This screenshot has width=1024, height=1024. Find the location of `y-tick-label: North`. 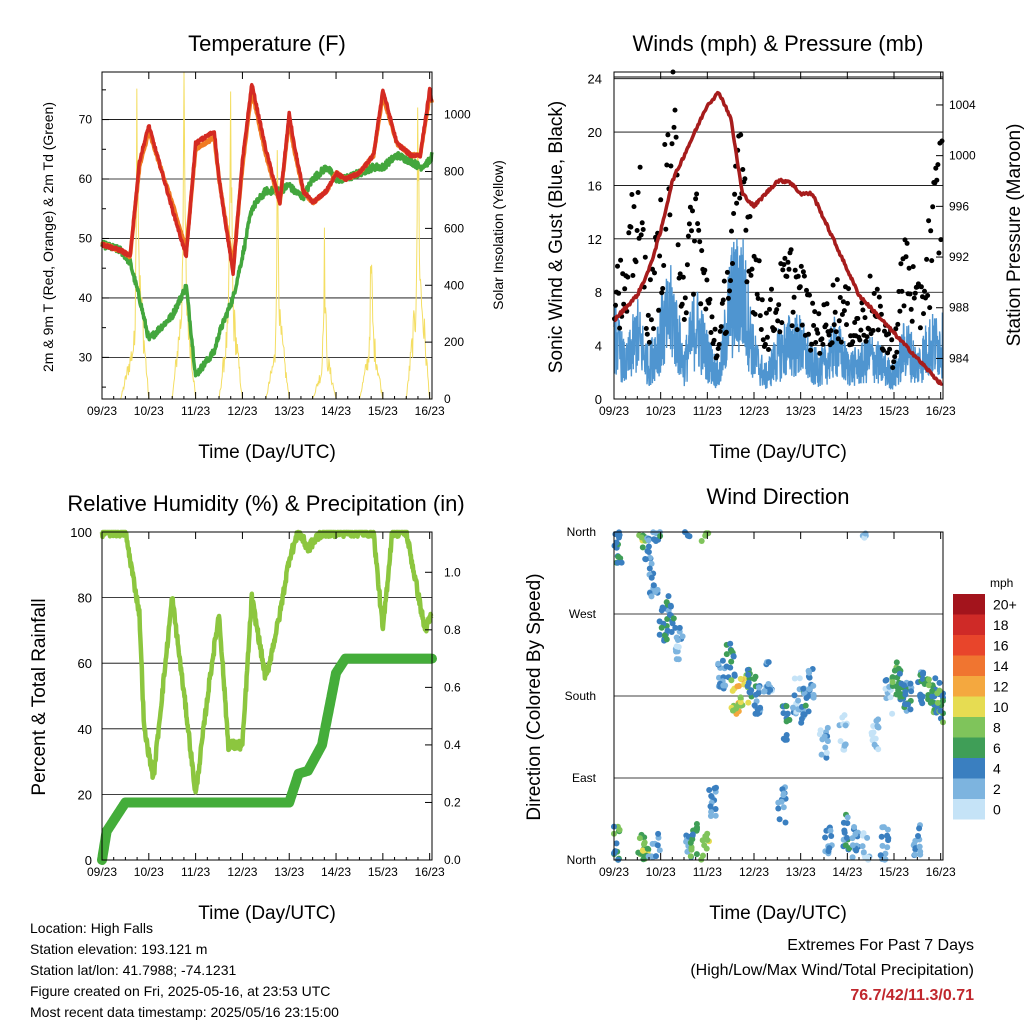

y-tick-label: North is located at coordinates (581, 860).